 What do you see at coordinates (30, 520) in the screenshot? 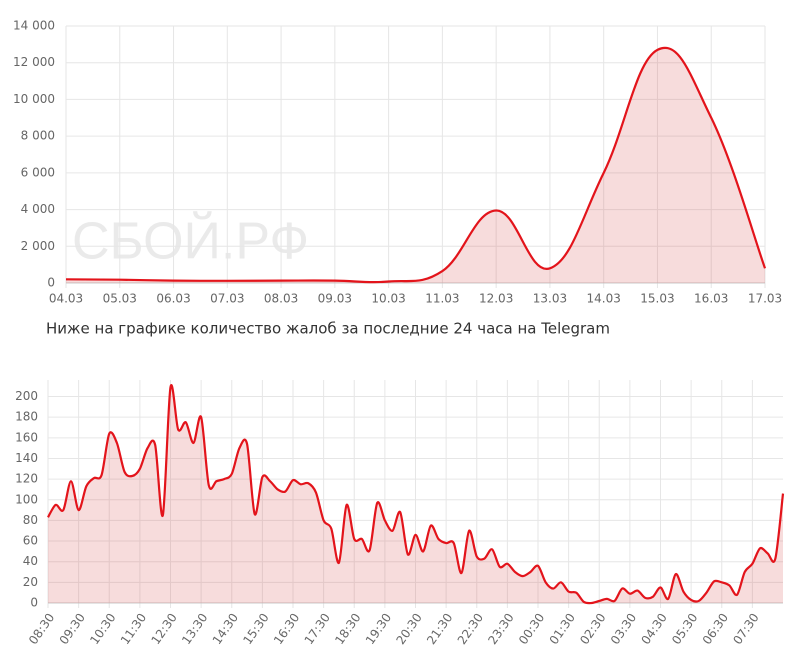
I see `y-tick-label: 80` at bounding box center [30, 520].